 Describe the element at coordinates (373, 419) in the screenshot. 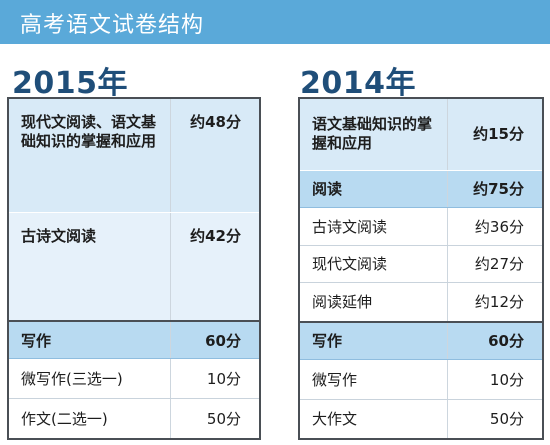

I see `section-name: 大作文` at that location.